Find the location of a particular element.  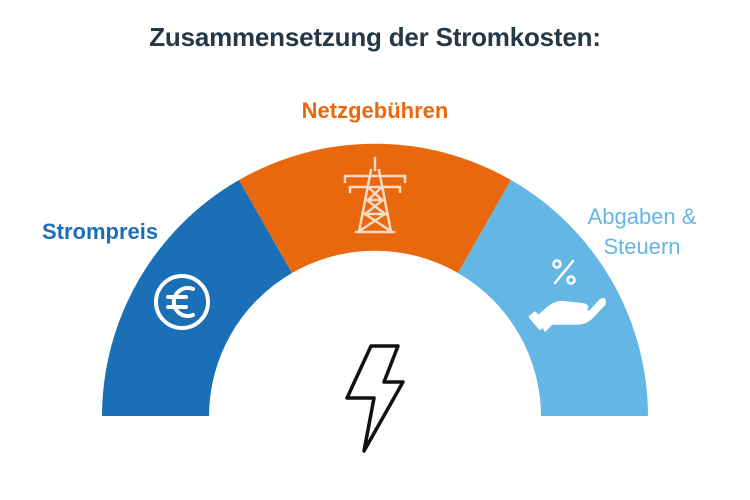

label-netzgebuehren: Netzgebühren is located at coordinates (375, 110).